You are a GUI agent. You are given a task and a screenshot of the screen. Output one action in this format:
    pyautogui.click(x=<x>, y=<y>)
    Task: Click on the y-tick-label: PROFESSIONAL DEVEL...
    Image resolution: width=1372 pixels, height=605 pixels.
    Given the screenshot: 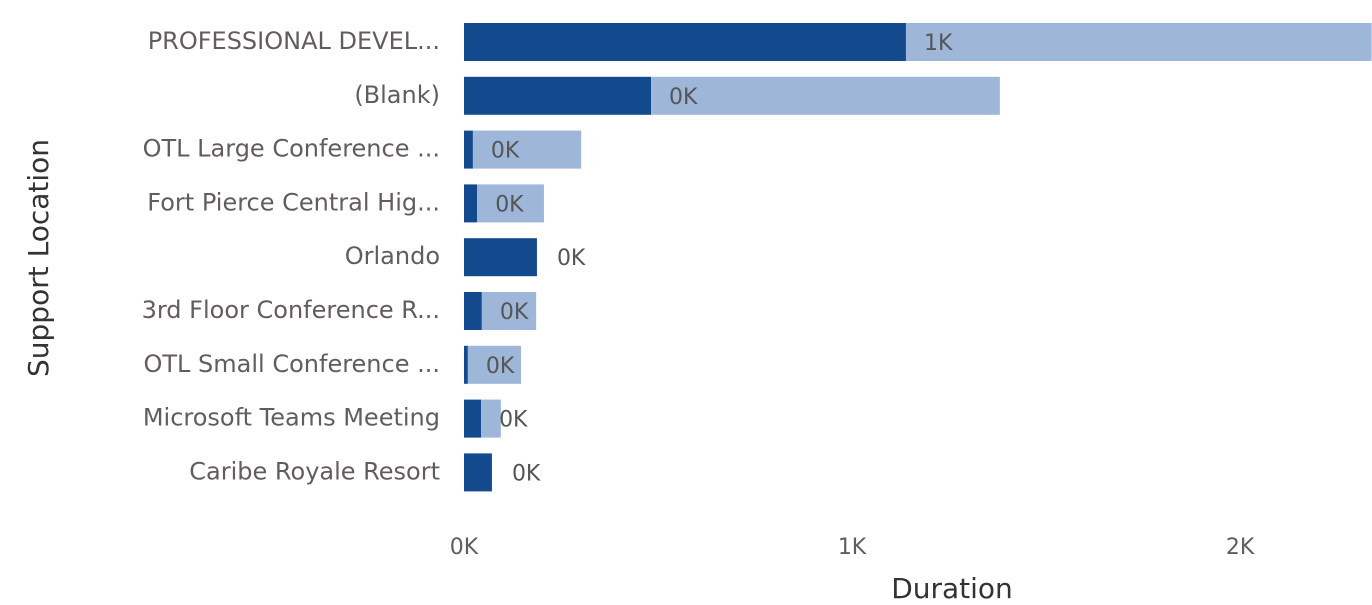 What is the action you would take?
    pyautogui.click(x=294, y=41)
    